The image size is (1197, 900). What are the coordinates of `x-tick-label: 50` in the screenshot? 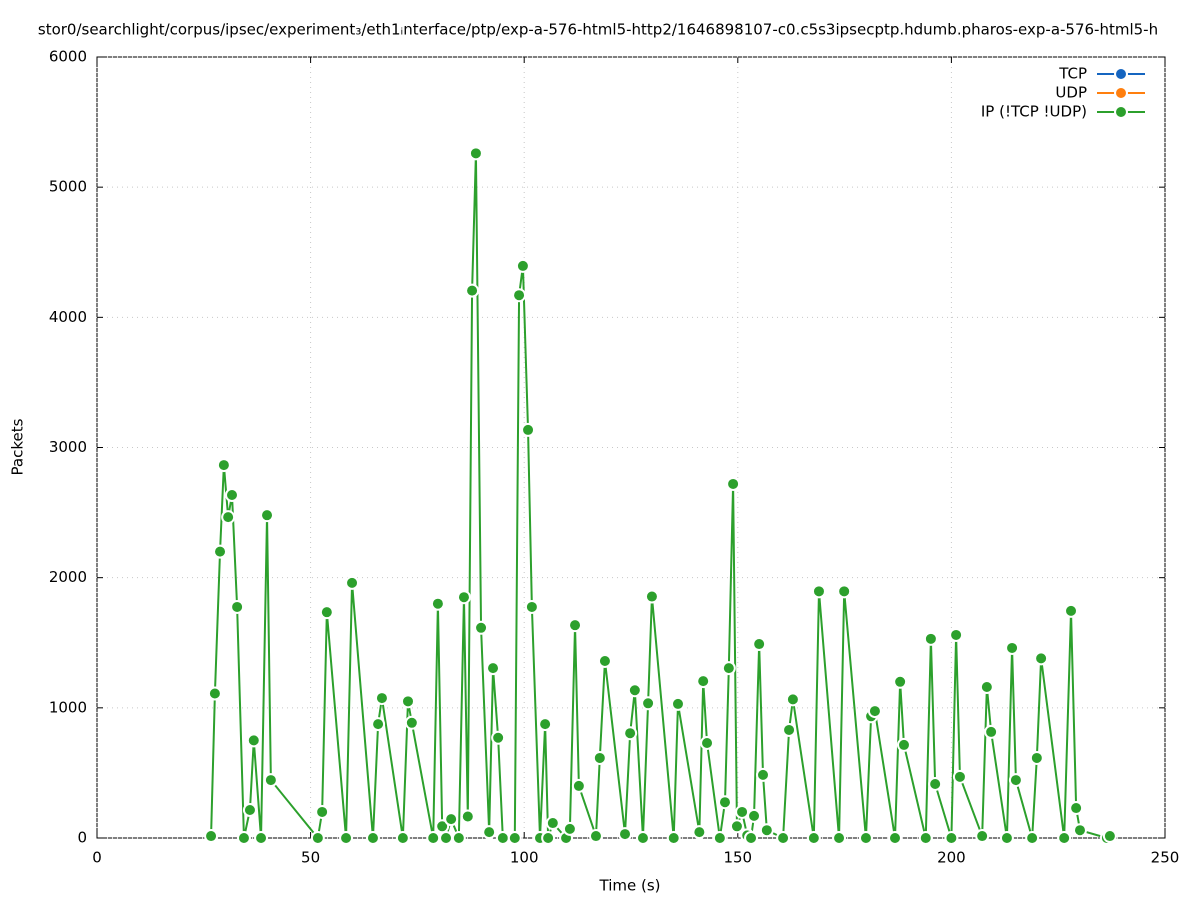 It's located at (310, 858).